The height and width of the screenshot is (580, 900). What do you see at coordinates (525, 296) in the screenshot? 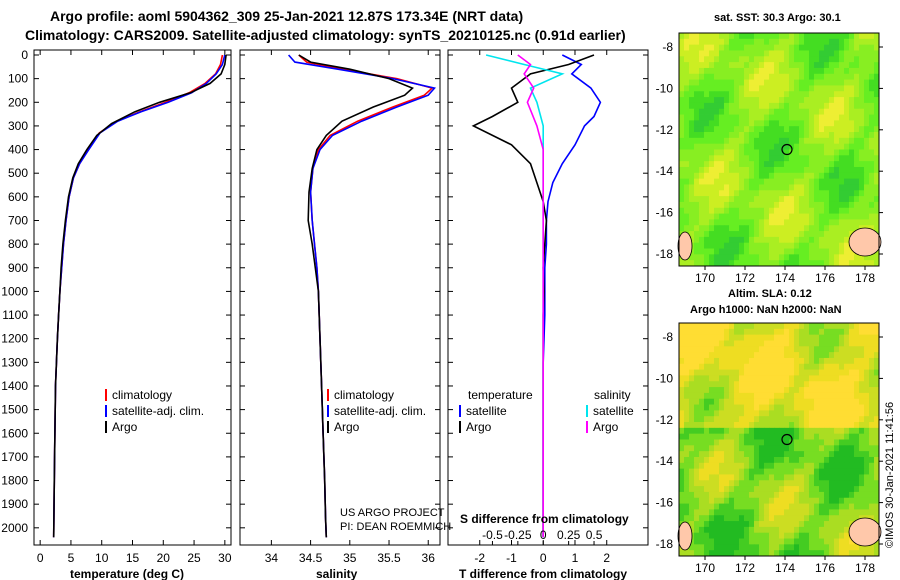
I see `series-line-salinity-satellite` at bounding box center [525, 296].